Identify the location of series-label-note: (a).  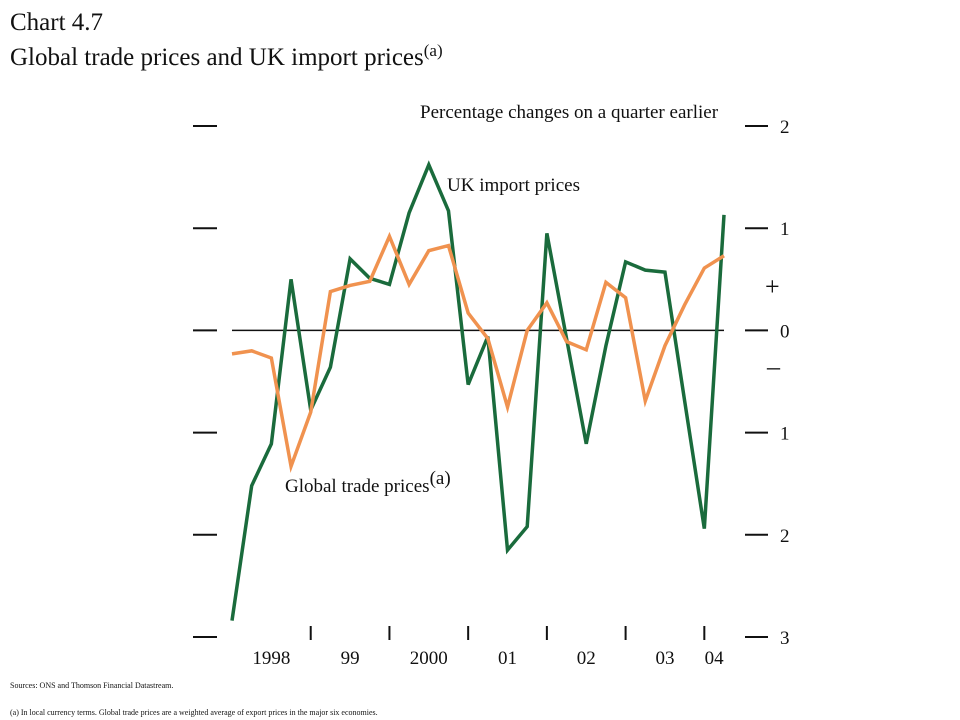
(440, 478).